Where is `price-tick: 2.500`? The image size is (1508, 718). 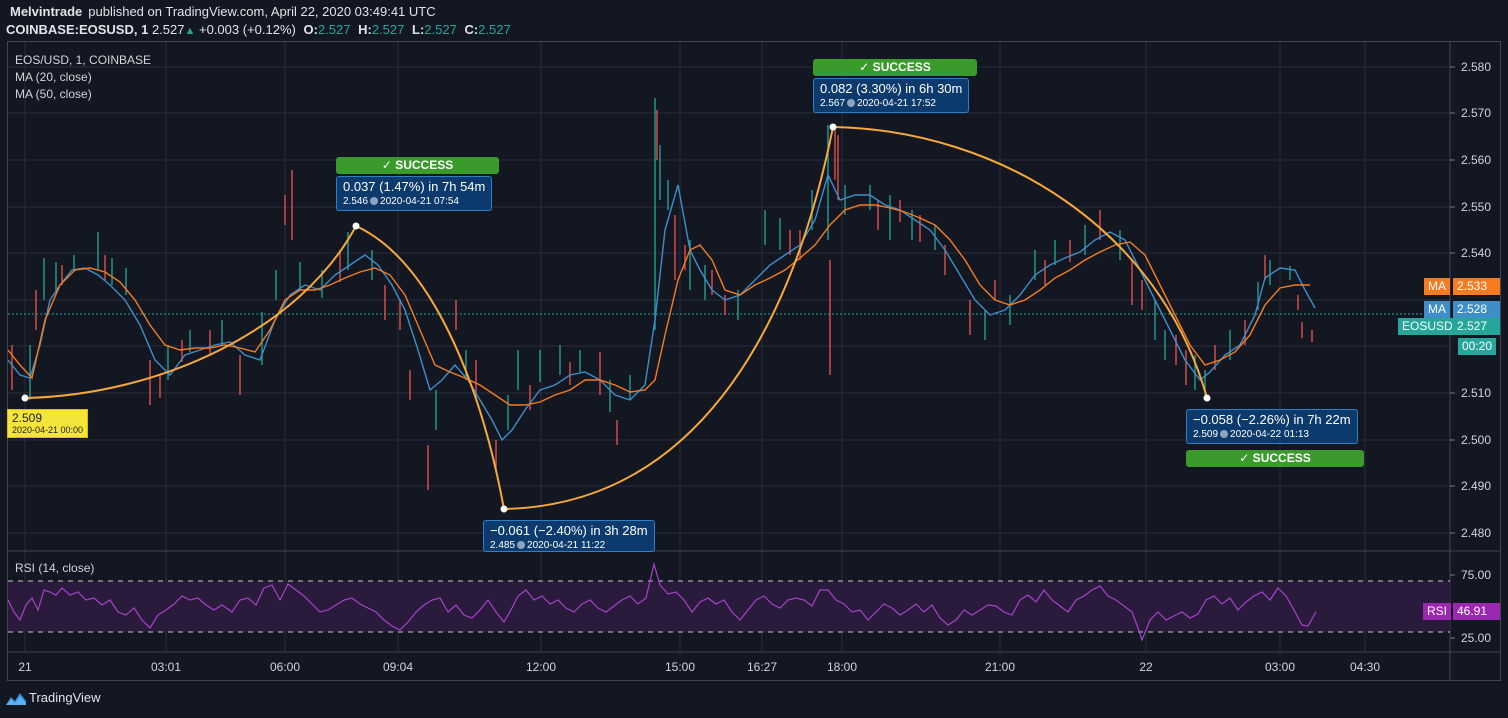
price-tick: 2.500 is located at coordinates (1476, 440).